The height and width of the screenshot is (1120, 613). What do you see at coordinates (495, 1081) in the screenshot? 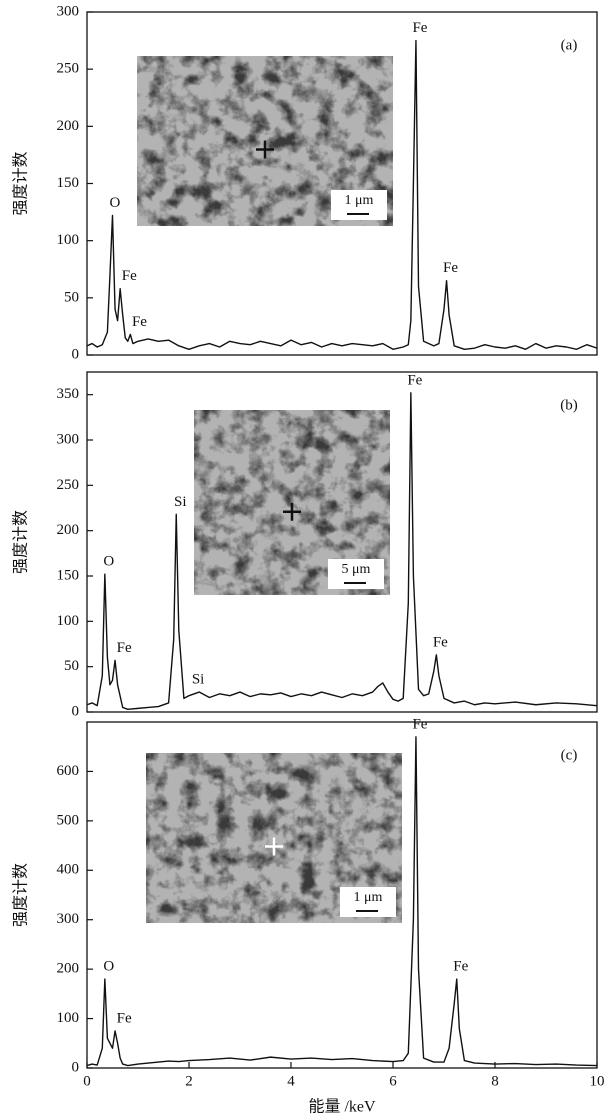
I see `x-tick-label: 8` at bounding box center [495, 1081].